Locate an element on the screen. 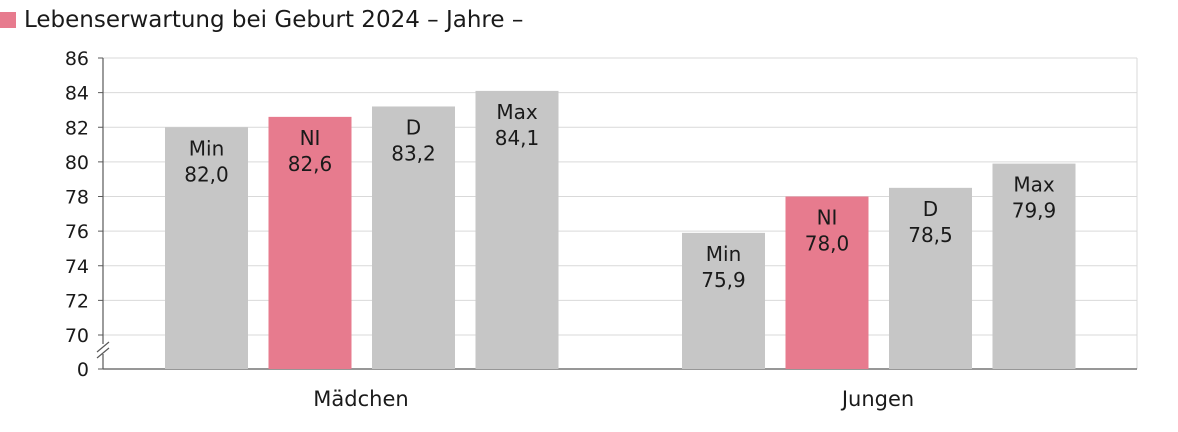 This screenshot has height=432, width=1178. y-tick-label: 84 is located at coordinates (77, 94).